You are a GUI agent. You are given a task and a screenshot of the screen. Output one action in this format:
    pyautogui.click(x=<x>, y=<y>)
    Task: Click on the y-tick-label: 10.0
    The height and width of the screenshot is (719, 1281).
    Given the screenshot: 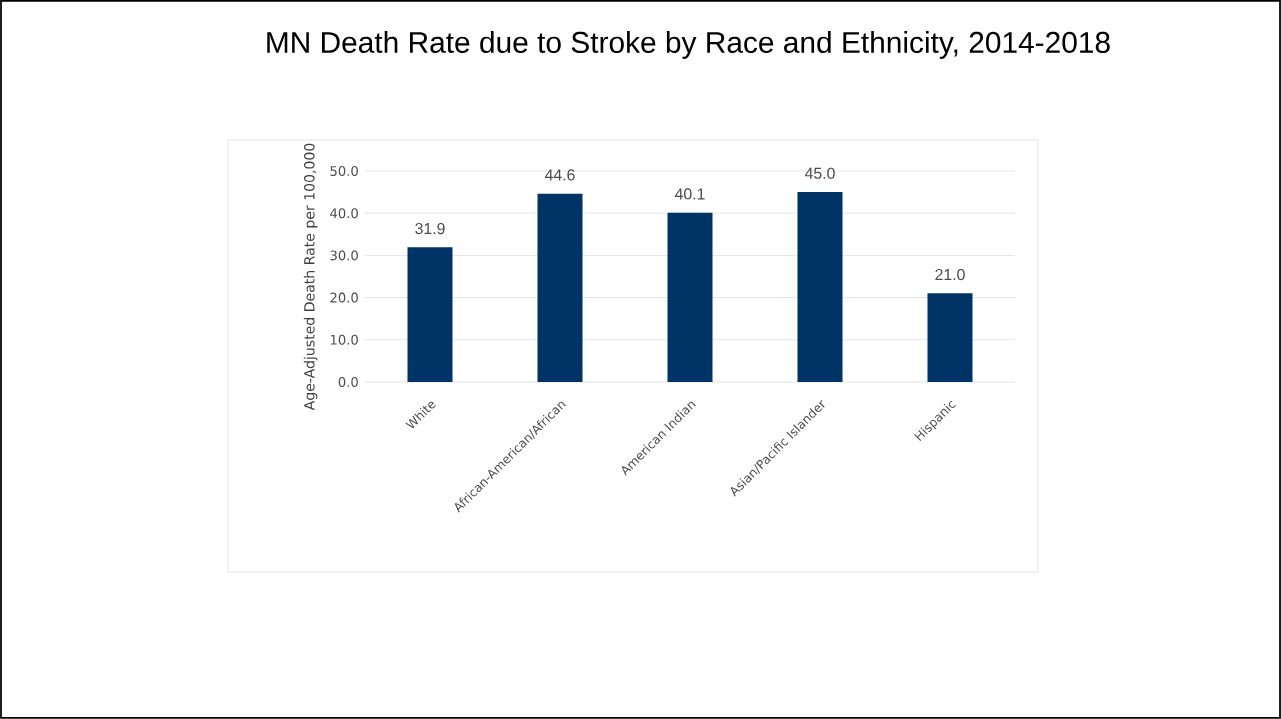 What is the action you would take?
    pyautogui.click(x=344, y=339)
    